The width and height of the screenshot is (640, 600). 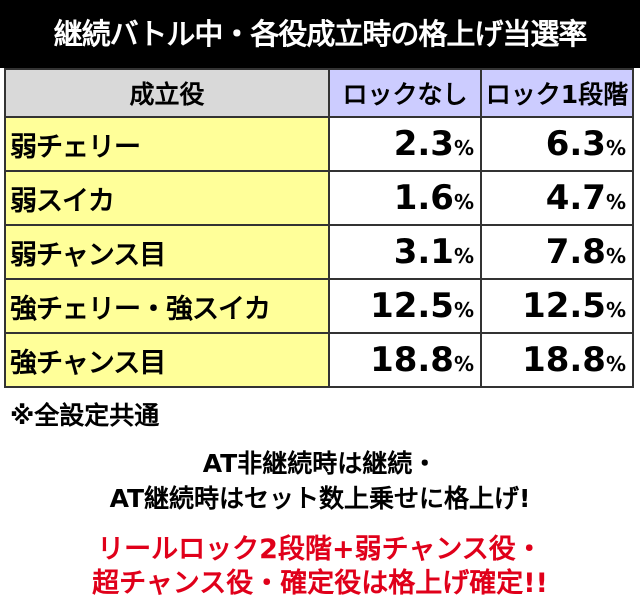 I want to click on highlight-line: リールロック2段階+弱チャンス役・, so click(x=320, y=549).